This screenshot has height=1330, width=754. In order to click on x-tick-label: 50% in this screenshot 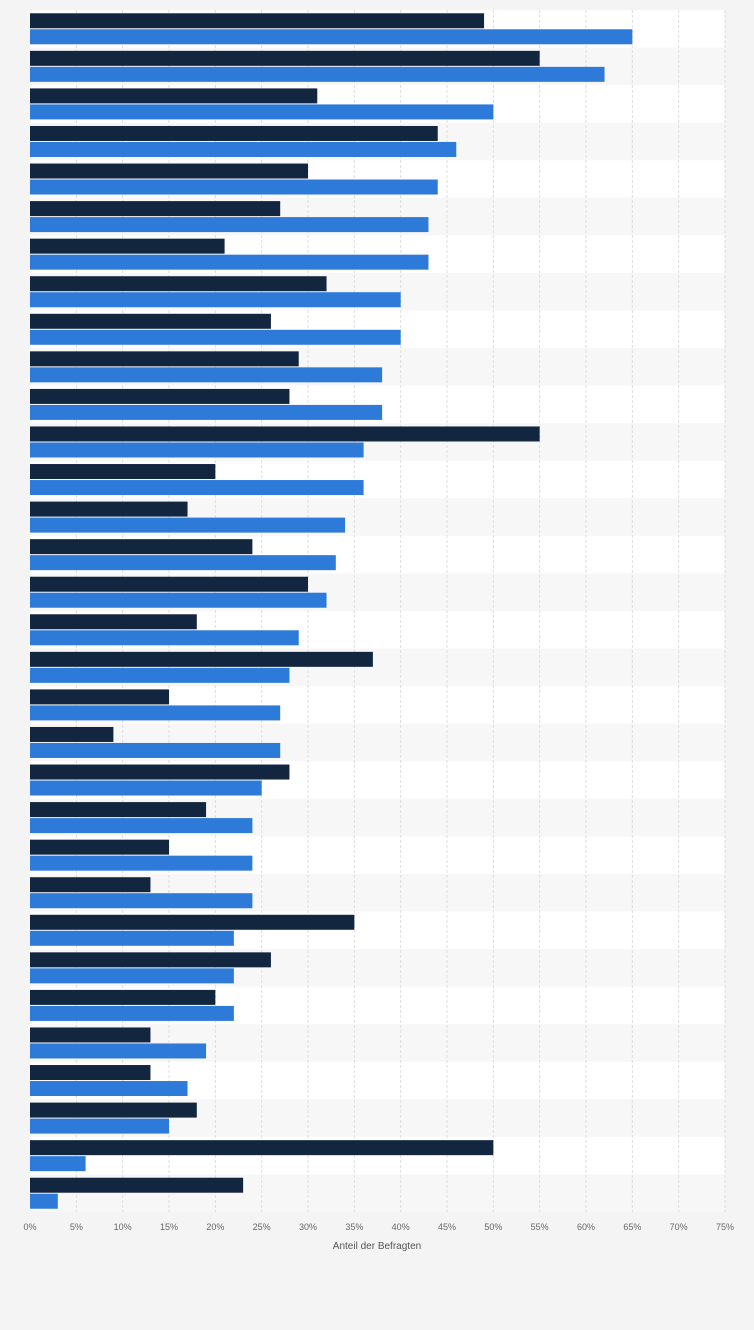, I will do `click(493, 1227)`.